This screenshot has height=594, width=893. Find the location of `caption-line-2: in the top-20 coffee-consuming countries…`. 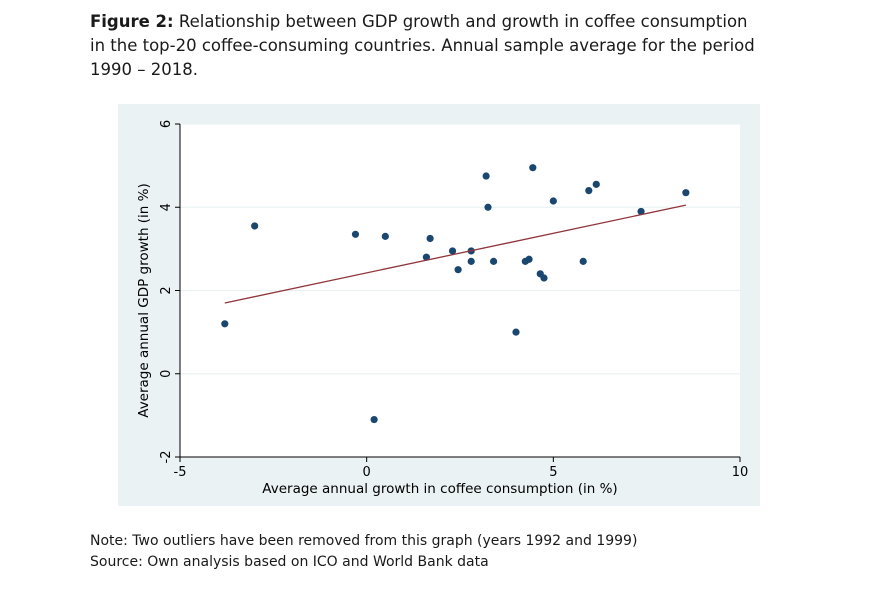

caption-line-2: in the top-20 coffee-consuming countries… is located at coordinates (422, 45).